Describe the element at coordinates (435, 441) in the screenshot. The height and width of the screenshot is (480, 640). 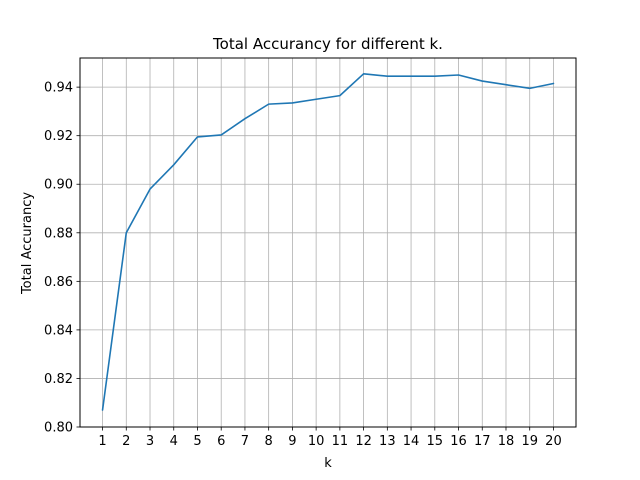
I see `x-tick-label: 15` at that location.